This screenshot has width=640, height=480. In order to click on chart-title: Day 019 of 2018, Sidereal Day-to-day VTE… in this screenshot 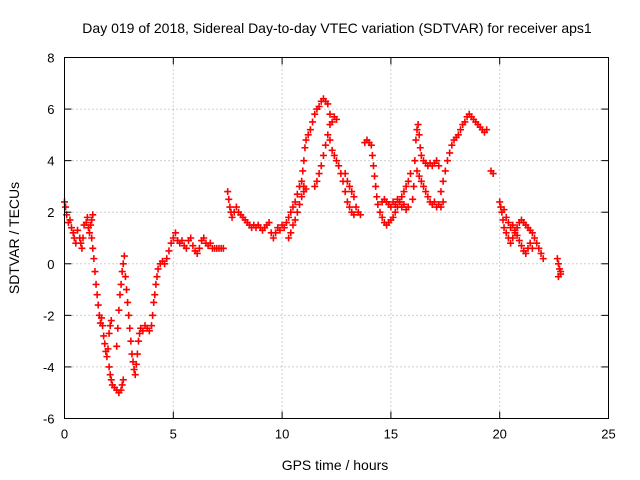, I will do `click(337, 28)`.